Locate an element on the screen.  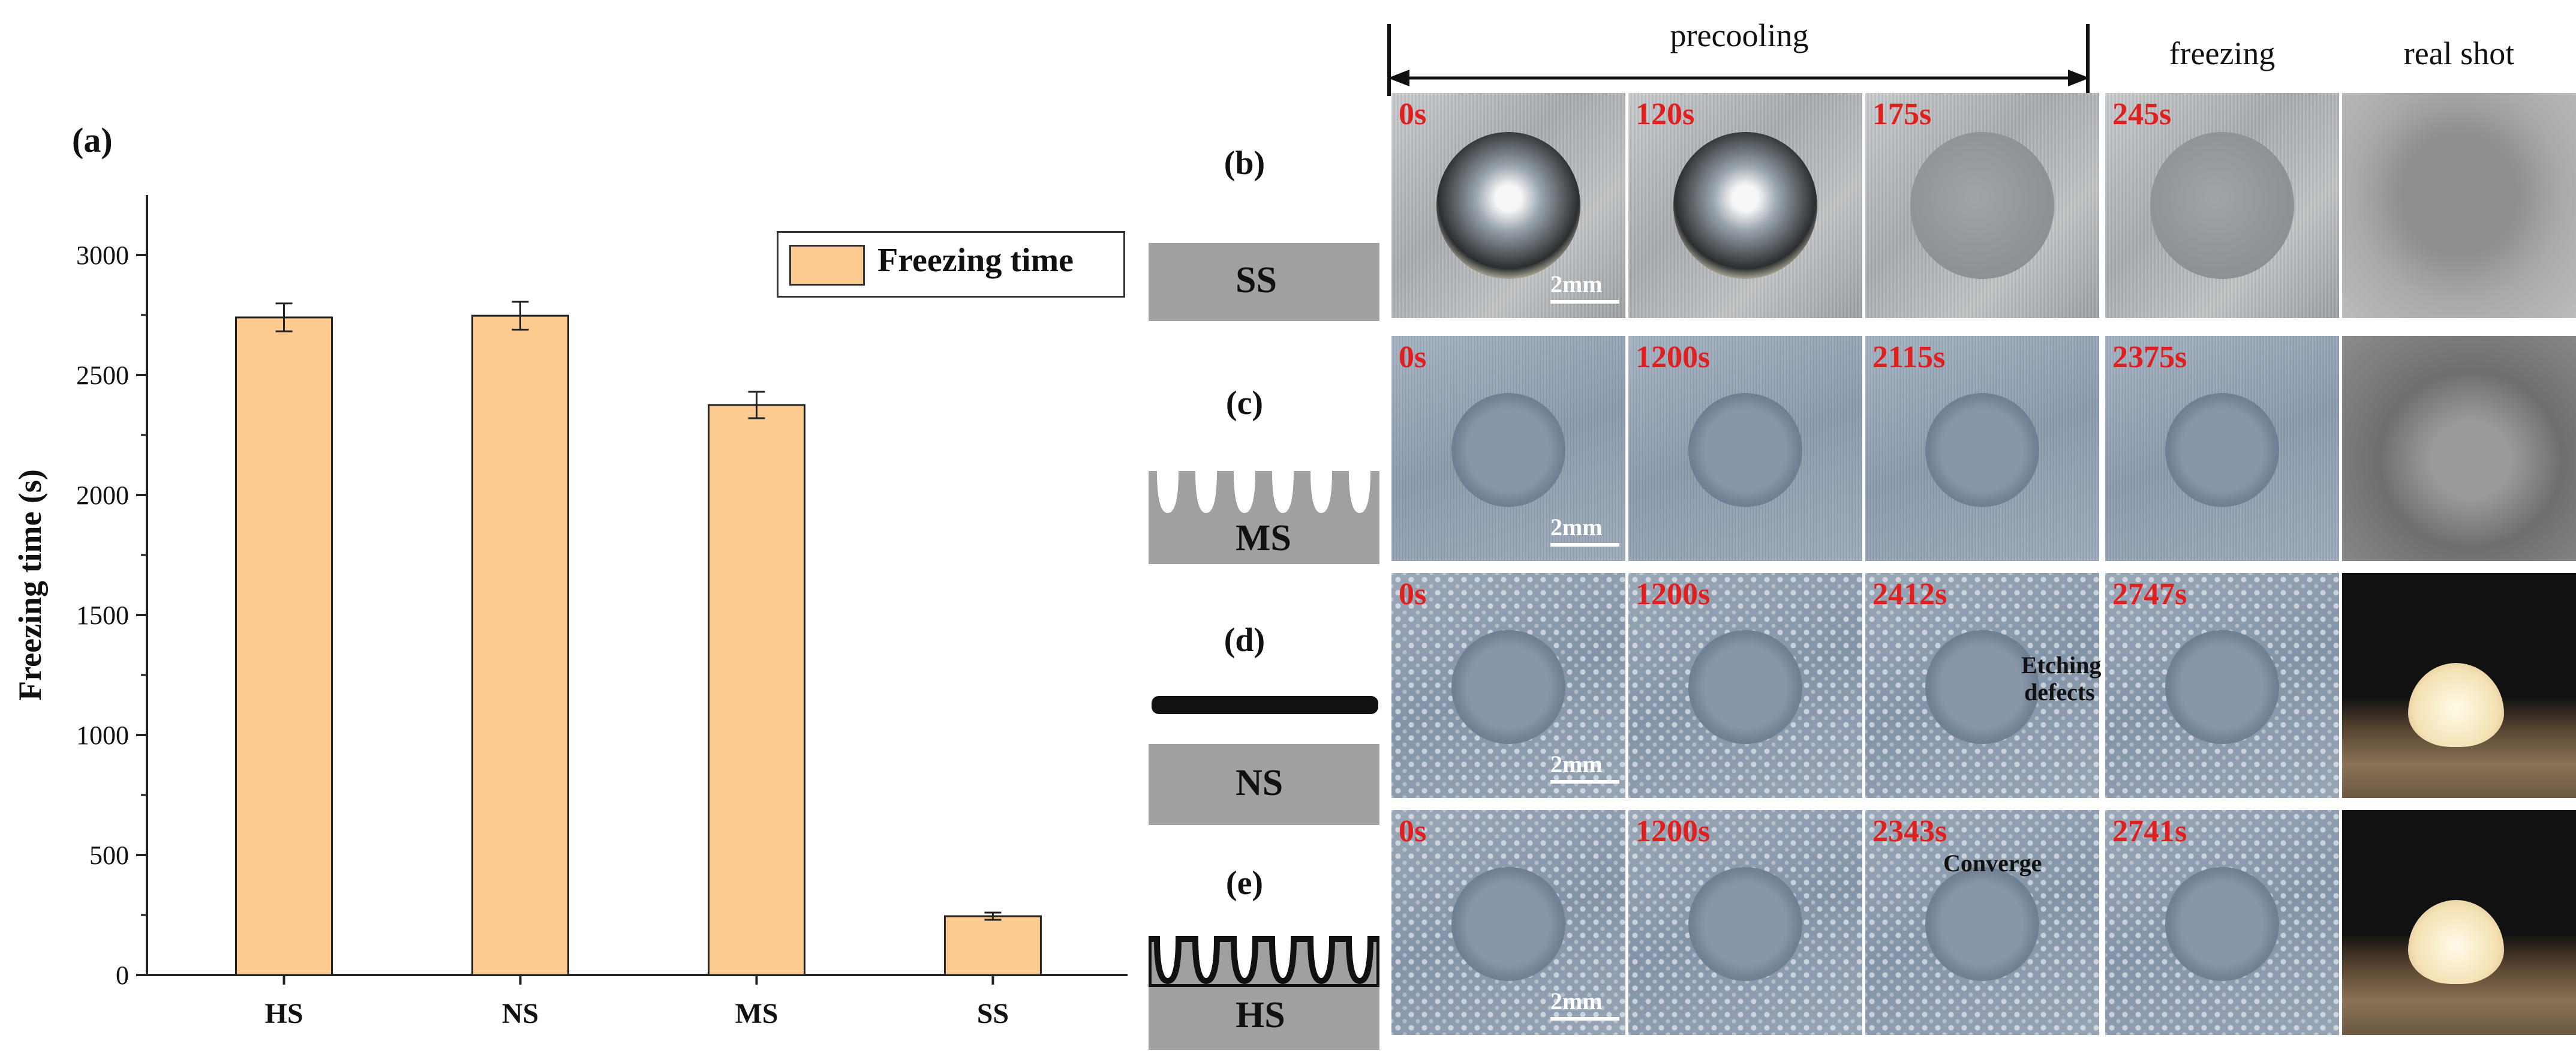
x-tick-label-hs: HS is located at coordinates (284, 1014).